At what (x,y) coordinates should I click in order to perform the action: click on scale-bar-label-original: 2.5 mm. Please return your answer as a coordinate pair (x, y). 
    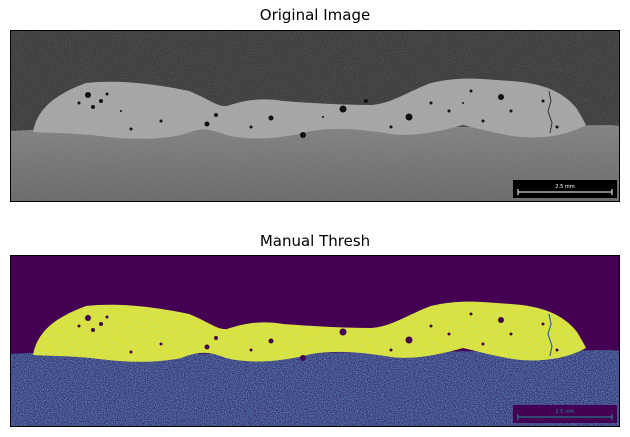
    Looking at the image, I should click on (564, 187).